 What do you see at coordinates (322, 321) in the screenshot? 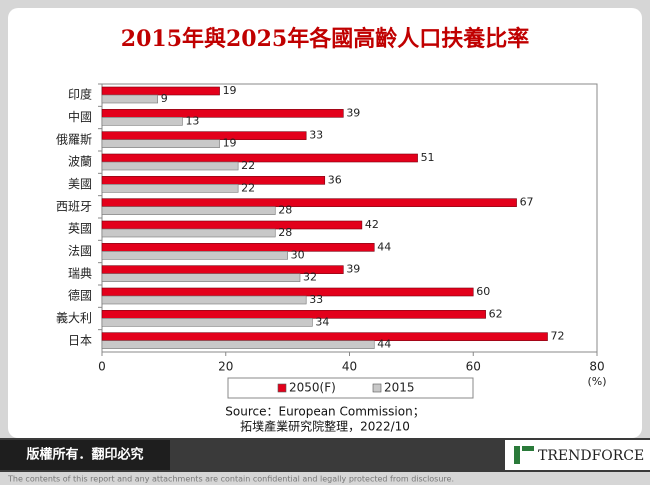
I see `value-label: 34` at bounding box center [322, 321].